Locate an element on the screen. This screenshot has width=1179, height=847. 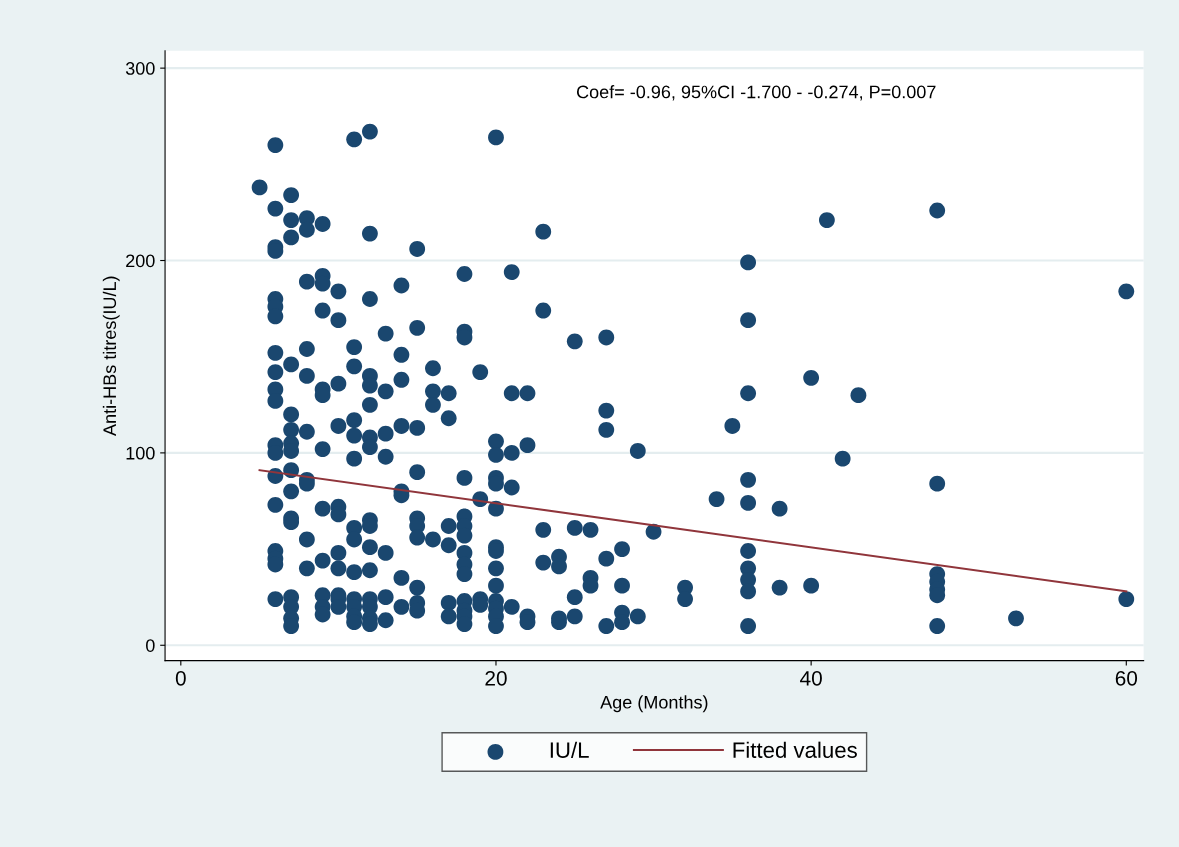
x-axis-title: Age (Months) is located at coordinates (654, 704).